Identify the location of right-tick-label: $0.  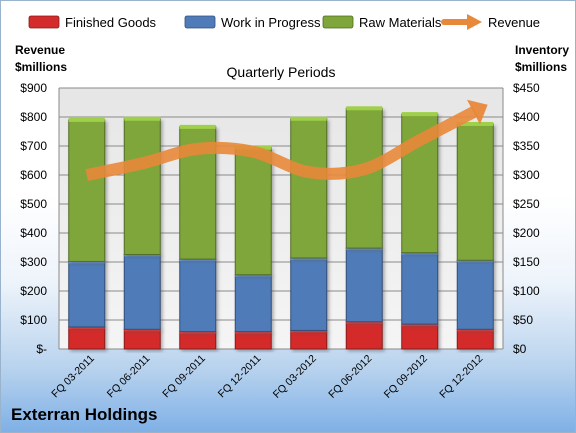
(520, 349).